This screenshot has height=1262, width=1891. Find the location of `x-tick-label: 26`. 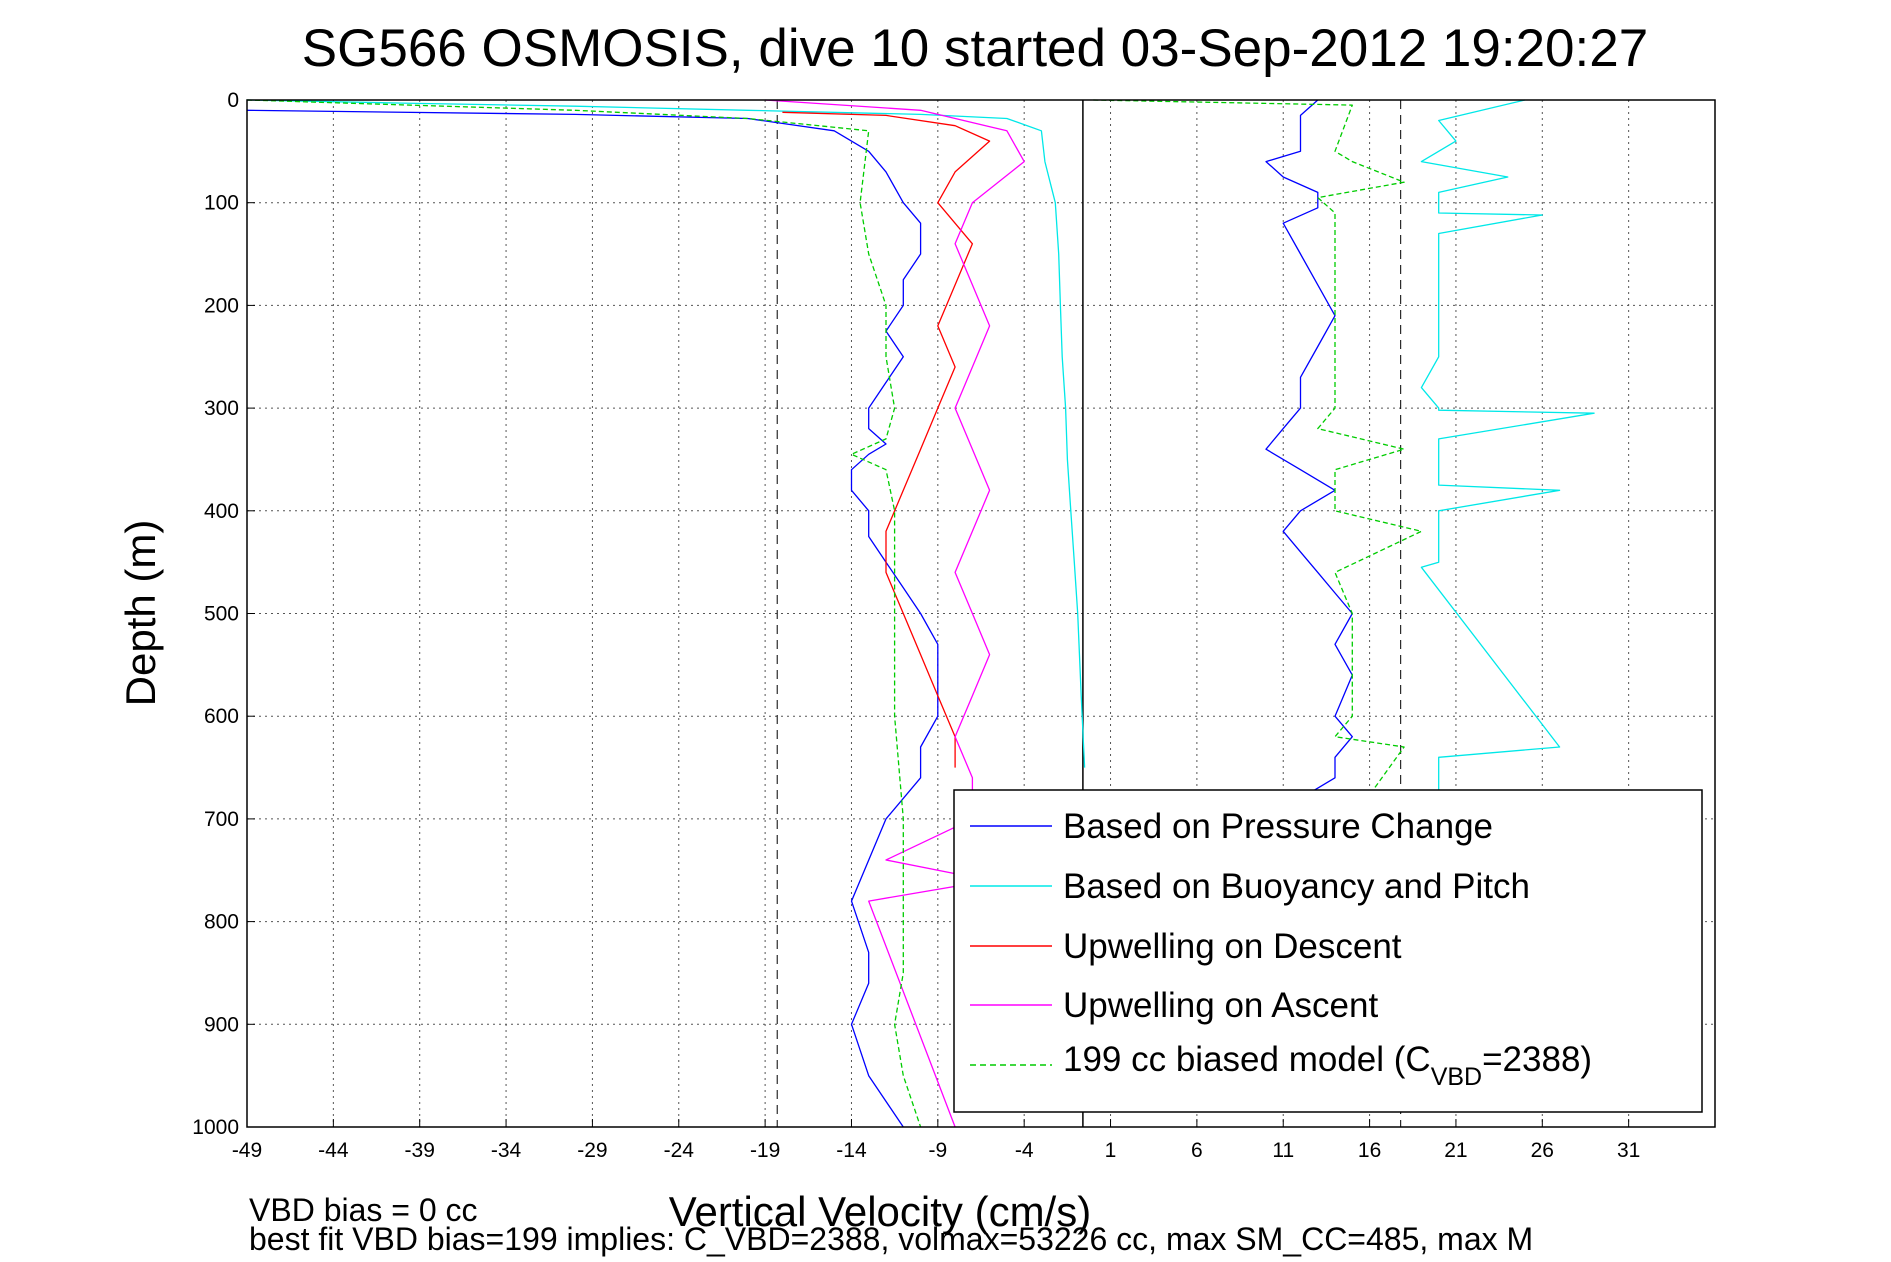

x-tick-label: 26 is located at coordinates (1542, 1150).